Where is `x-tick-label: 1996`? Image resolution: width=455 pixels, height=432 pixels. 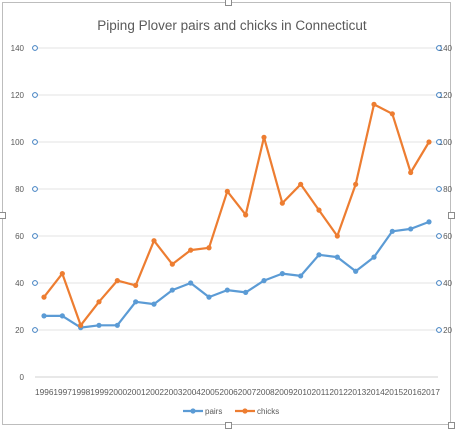 x-tick-label: 1996 is located at coordinates (44, 392).